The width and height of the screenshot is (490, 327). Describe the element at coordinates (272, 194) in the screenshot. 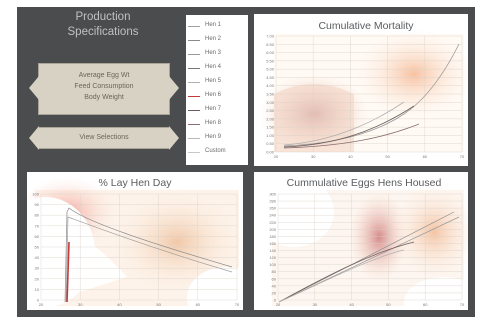

I see `y-tick-label: 300` at that location.